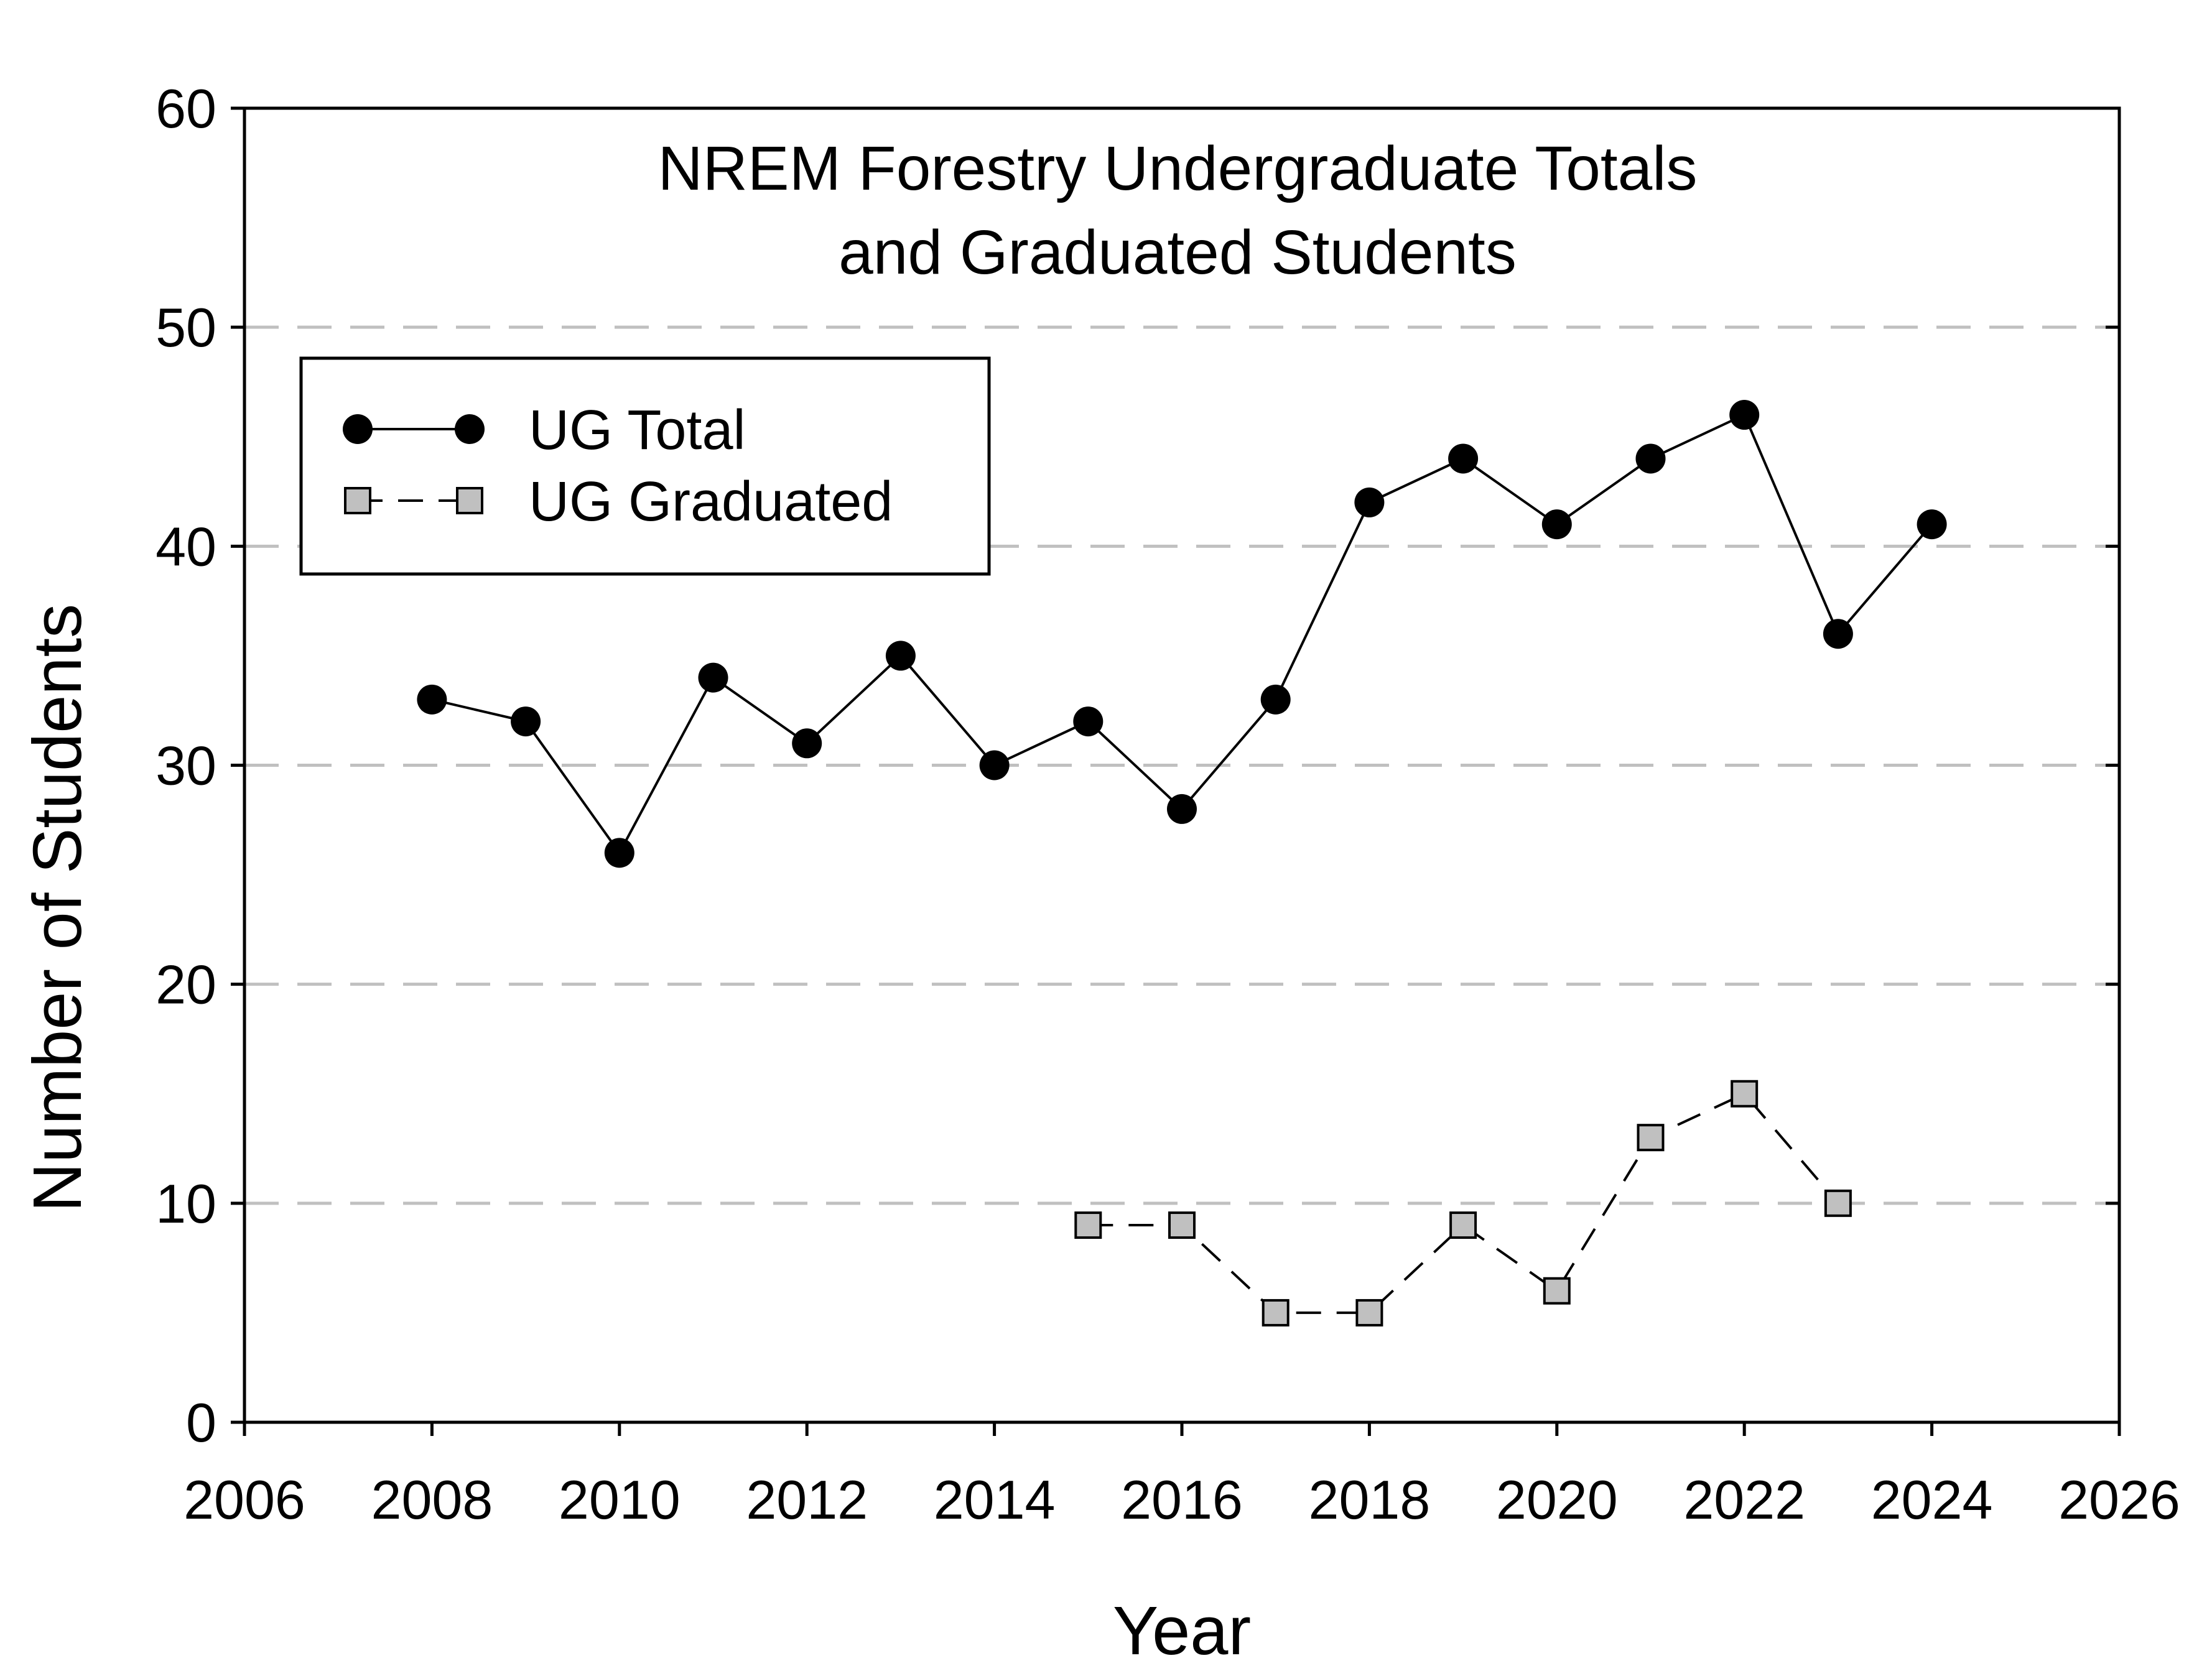 The width and height of the screenshot is (2212, 1676). What do you see at coordinates (186, 109) in the screenshot?
I see `y-tick-label: 60` at bounding box center [186, 109].